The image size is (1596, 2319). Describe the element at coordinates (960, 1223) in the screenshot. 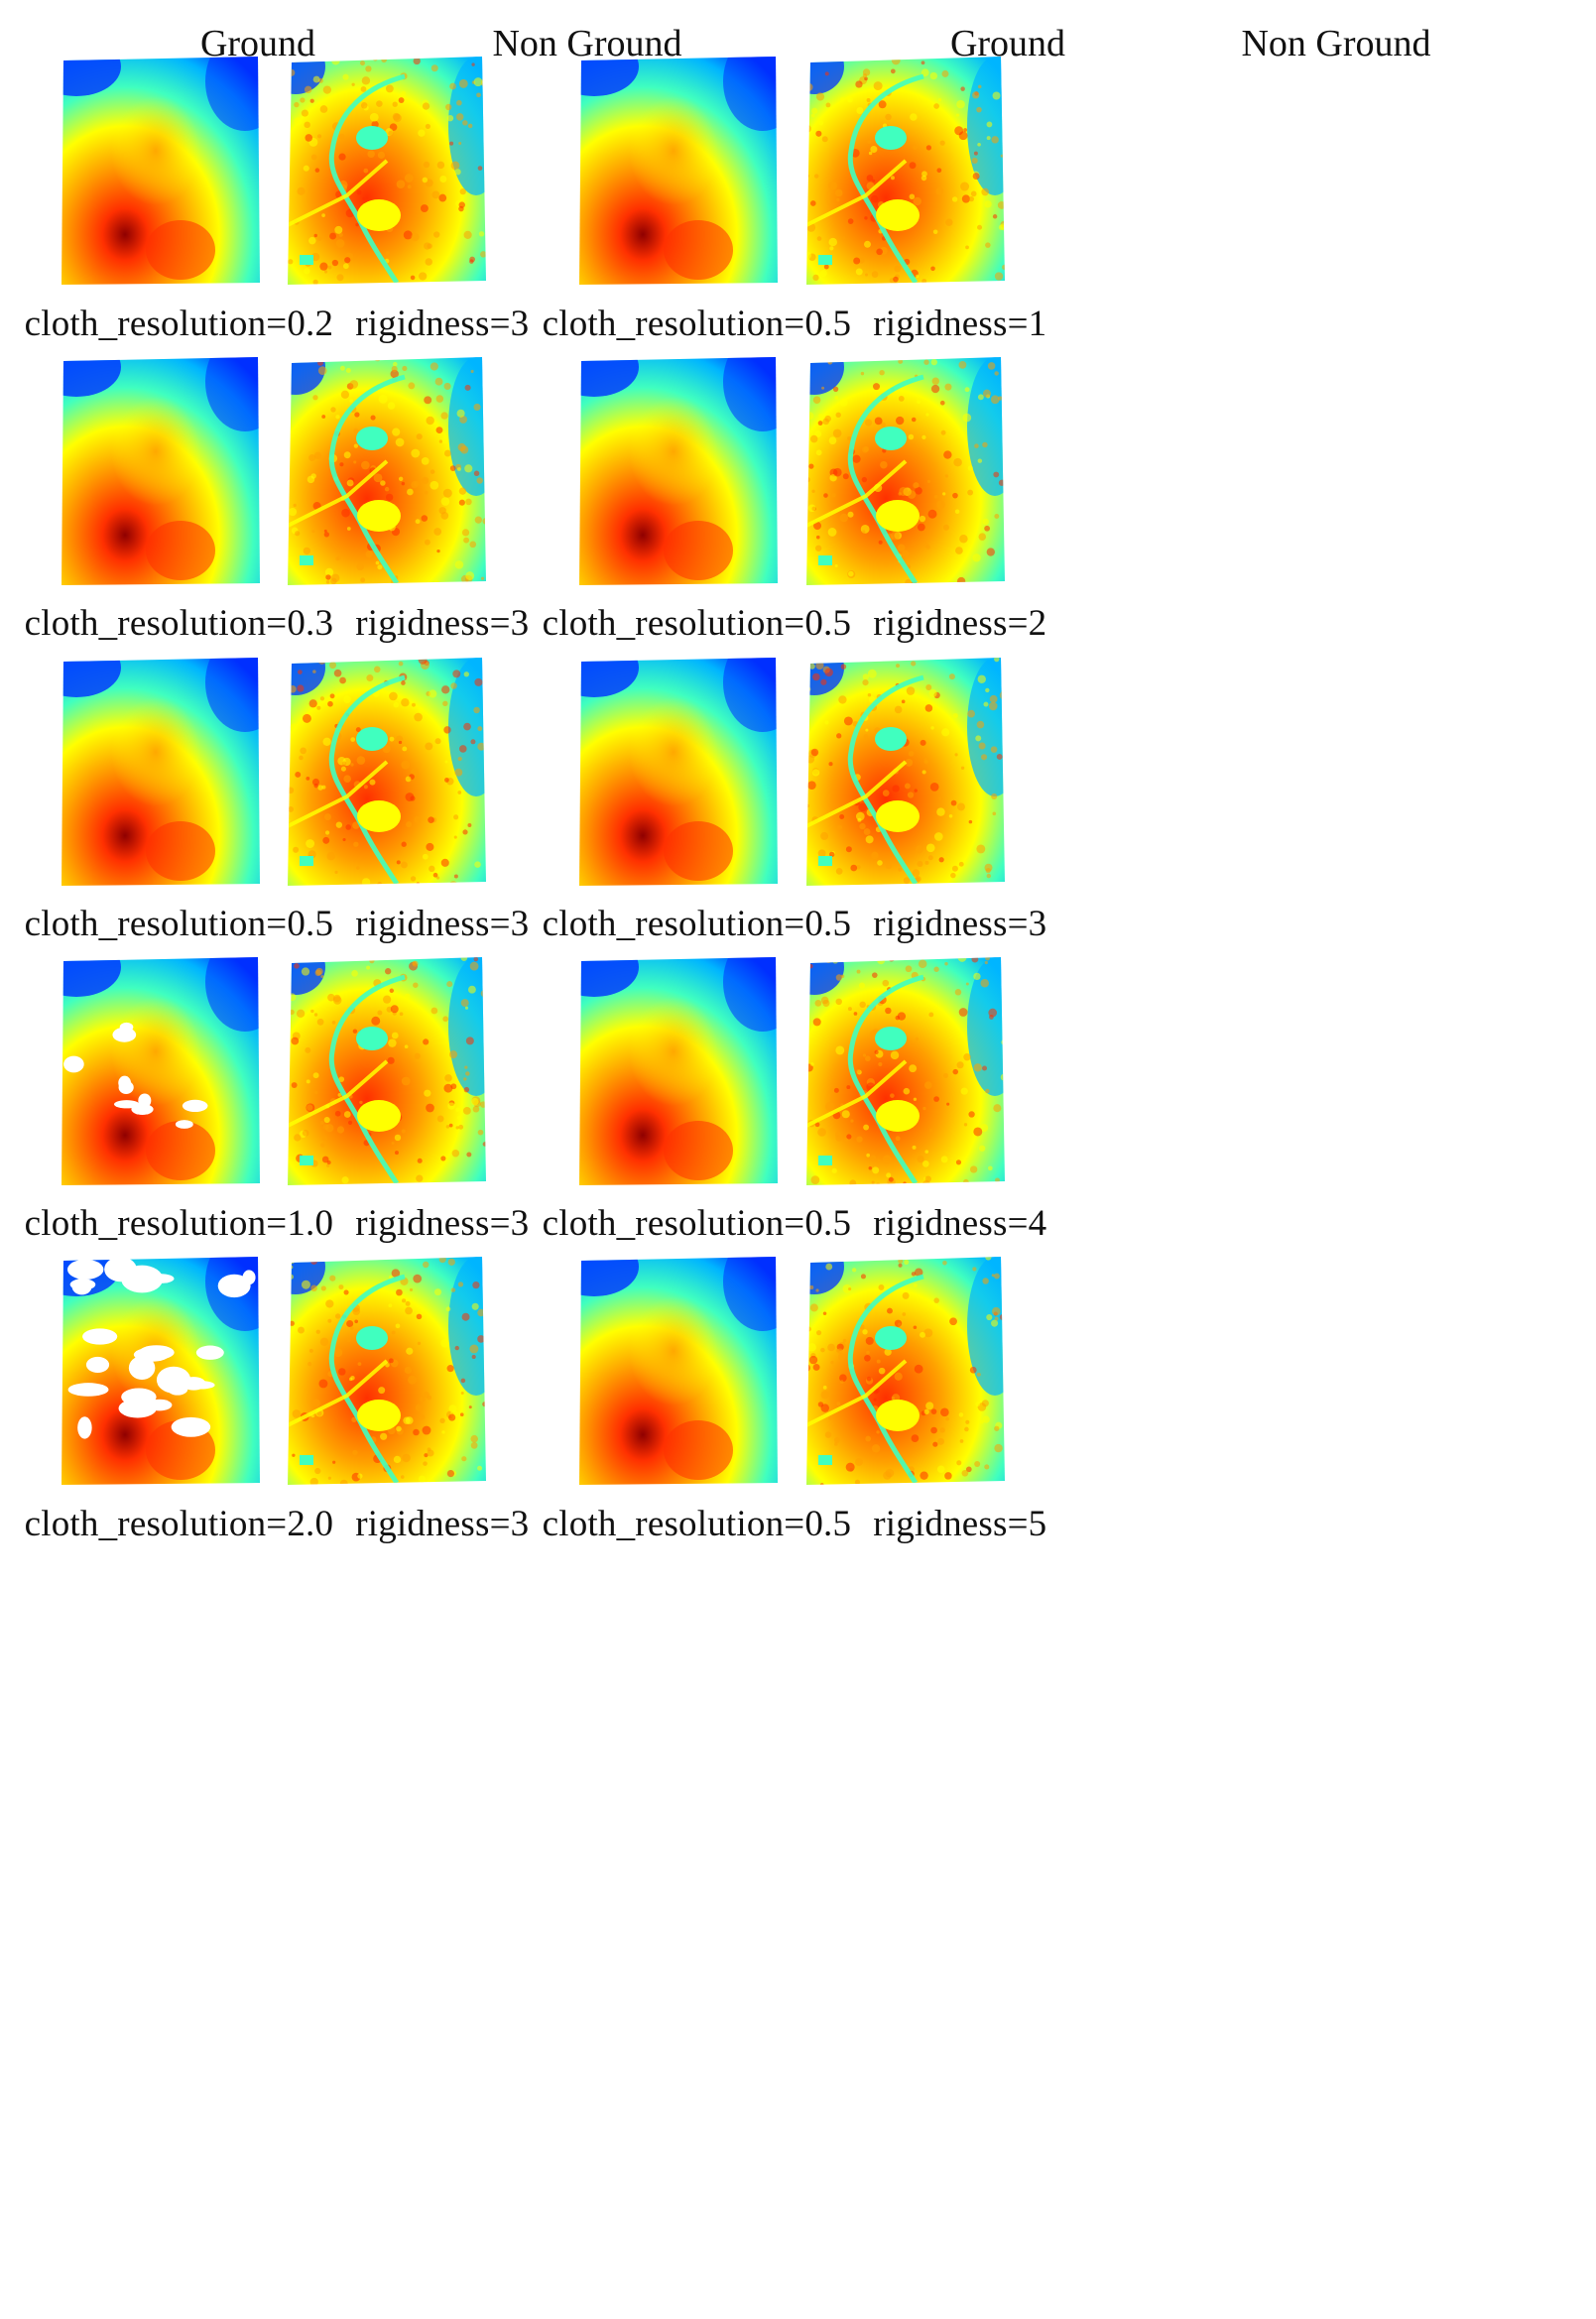

I see `rigidness-label: rigidness=4` at that location.